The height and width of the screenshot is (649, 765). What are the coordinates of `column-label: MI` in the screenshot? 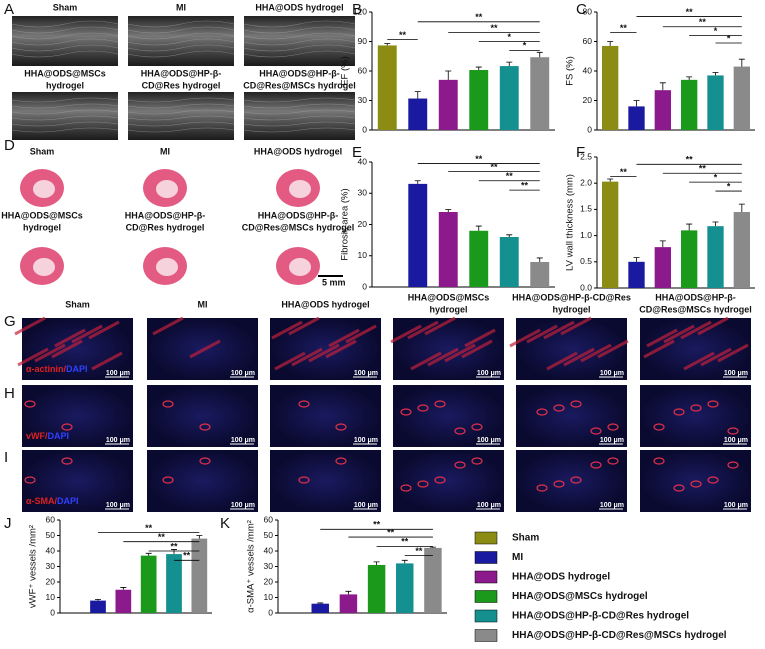 It's located at (203, 304).